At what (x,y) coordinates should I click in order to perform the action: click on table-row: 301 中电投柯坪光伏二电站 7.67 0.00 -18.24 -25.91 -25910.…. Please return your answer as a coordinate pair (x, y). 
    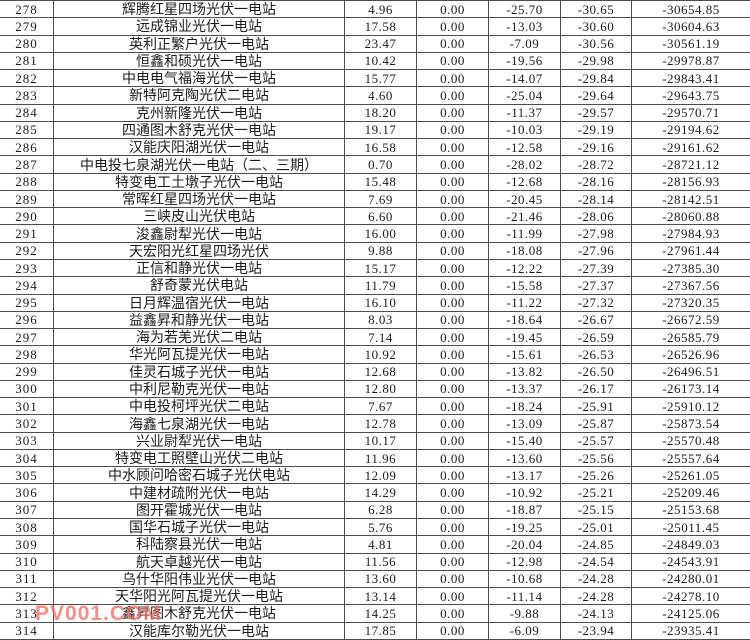
    Looking at the image, I should click on (375, 406).